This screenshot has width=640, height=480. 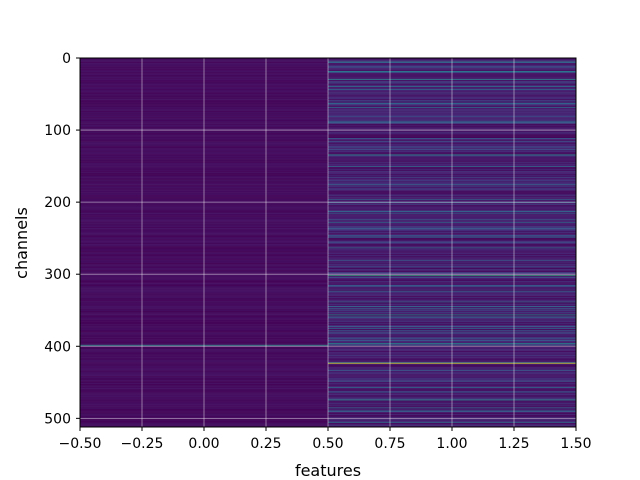 What do you see at coordinates (57, 419) in the screenshot?
I see `y-tick-label: 500` at bounding box center [57, 419].